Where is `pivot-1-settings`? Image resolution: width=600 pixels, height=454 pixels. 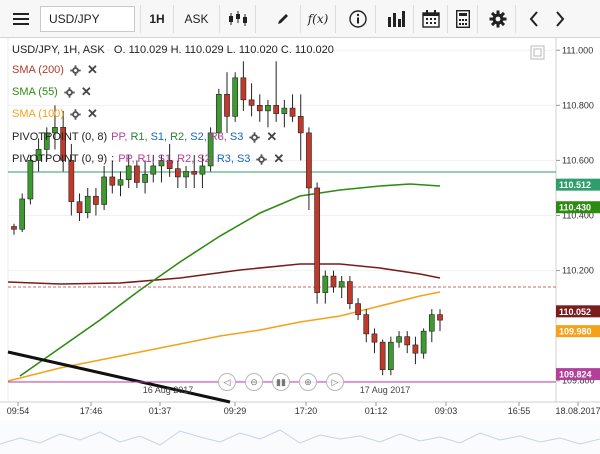
pivot-1-settings is located at coordinates (255, 137).